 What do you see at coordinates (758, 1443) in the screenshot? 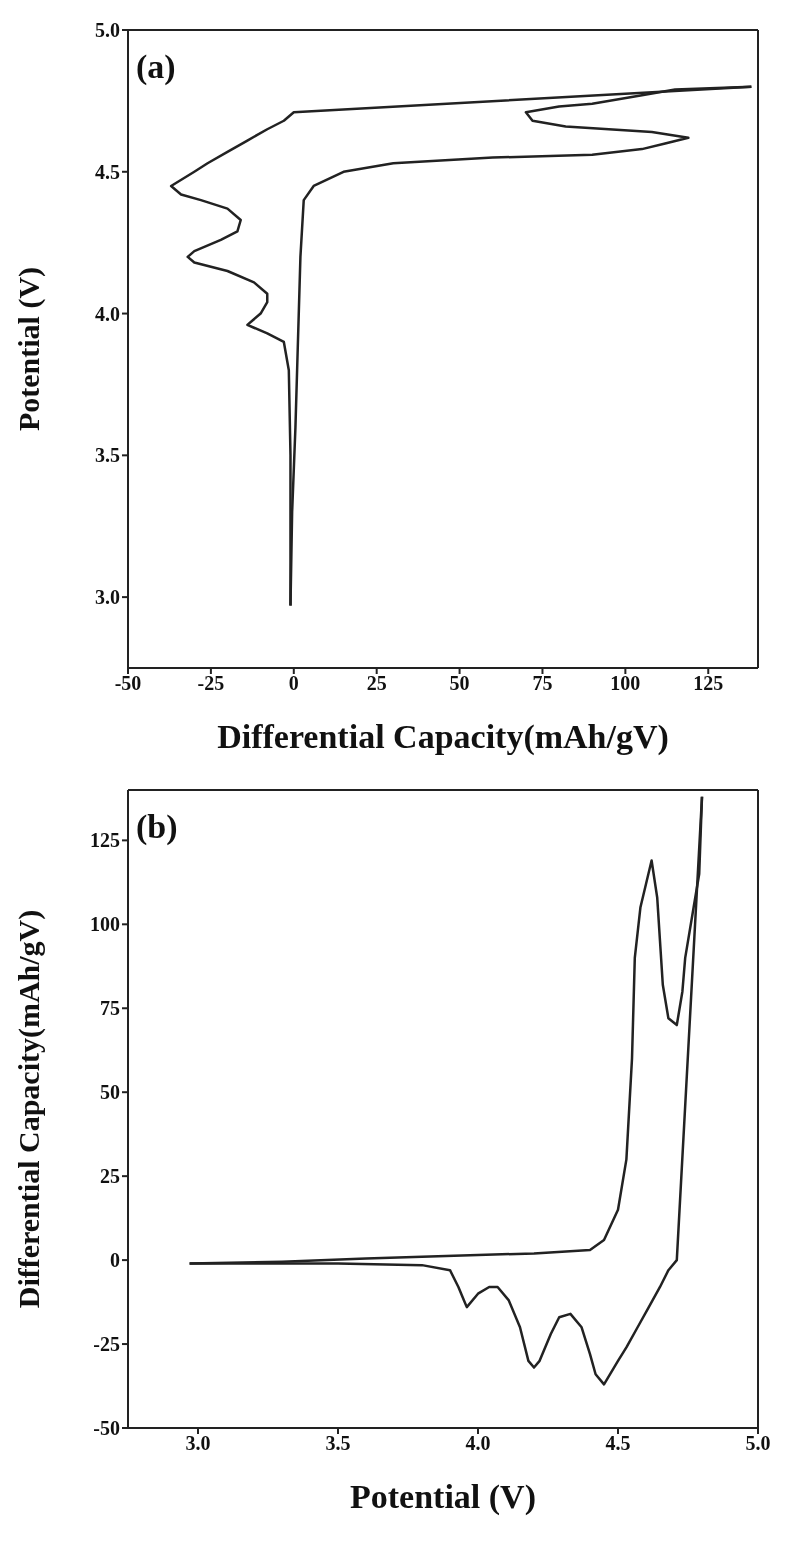
I see `x-tick-label: 5.0` at bounding box center [758, 1443].